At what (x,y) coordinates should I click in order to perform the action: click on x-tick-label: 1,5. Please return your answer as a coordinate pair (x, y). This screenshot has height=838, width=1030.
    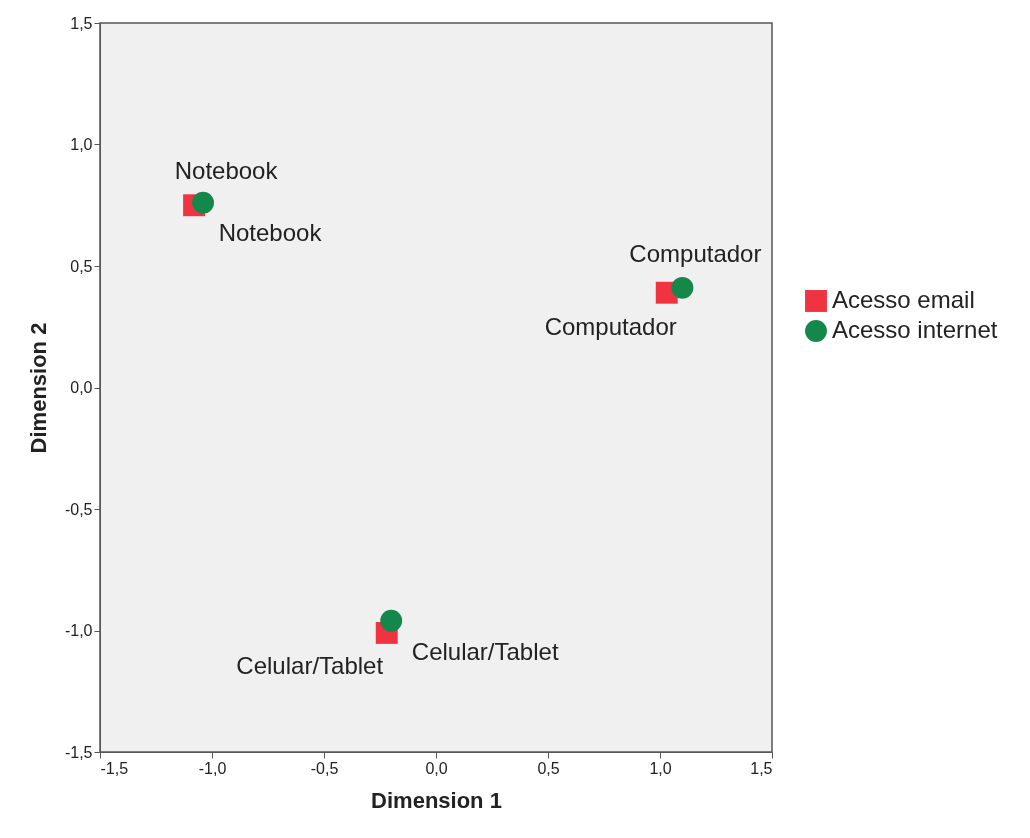
    Looking at the image, I should click on (761, 768).